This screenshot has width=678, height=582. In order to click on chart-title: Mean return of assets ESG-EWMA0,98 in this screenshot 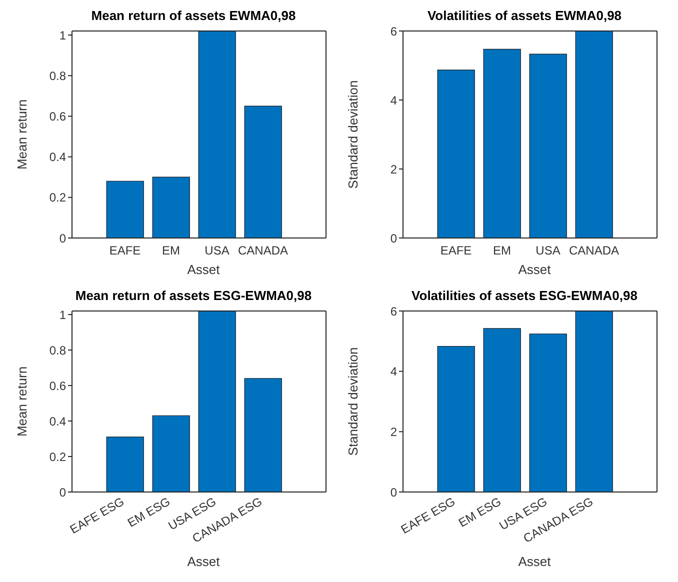, I will do `click(193, 295)`.